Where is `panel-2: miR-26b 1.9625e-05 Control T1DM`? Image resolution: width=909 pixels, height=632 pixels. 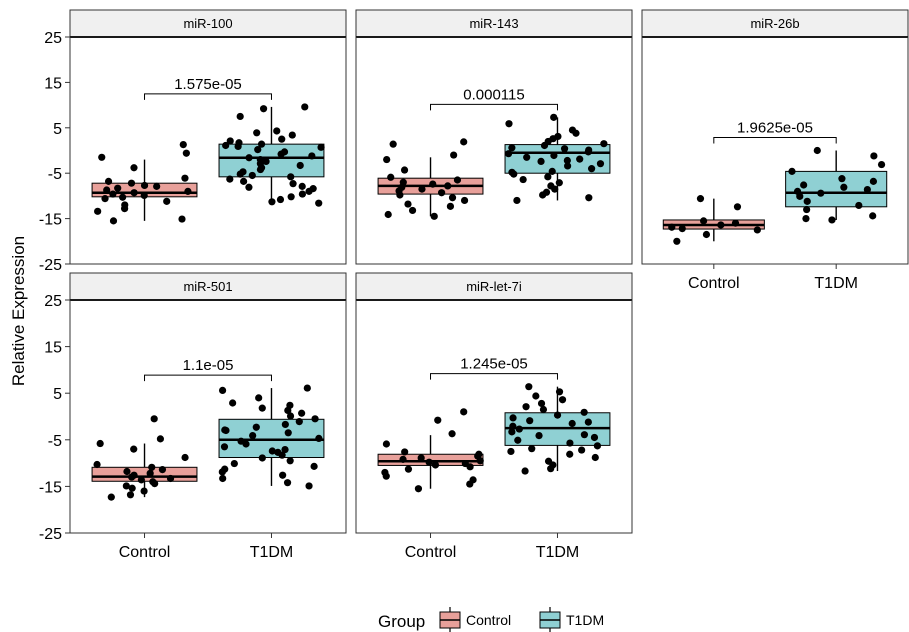 panel-2: miR-26b 1.9625e-05 Control T1DM is located at coordinates (775, 150).